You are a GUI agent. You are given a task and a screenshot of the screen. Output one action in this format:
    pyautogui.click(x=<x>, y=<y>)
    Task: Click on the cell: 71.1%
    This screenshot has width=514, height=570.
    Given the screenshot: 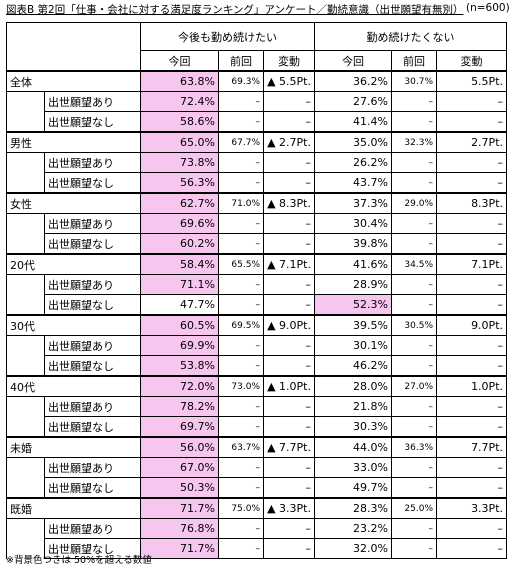 What is the action you would take?
    pyautogui.click(x=179, y=284)
    